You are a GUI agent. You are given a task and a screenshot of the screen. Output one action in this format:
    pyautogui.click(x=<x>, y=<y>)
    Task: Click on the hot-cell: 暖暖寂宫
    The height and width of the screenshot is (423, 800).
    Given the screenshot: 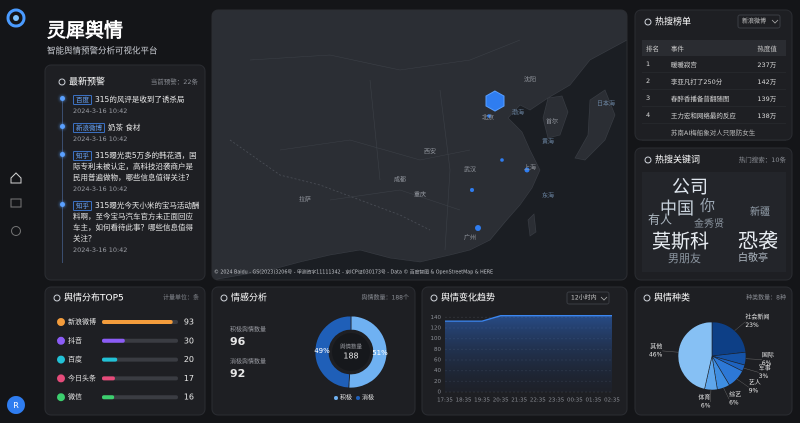 What is the action you would take?
    pyautogui.click(x=710, y=64)
    